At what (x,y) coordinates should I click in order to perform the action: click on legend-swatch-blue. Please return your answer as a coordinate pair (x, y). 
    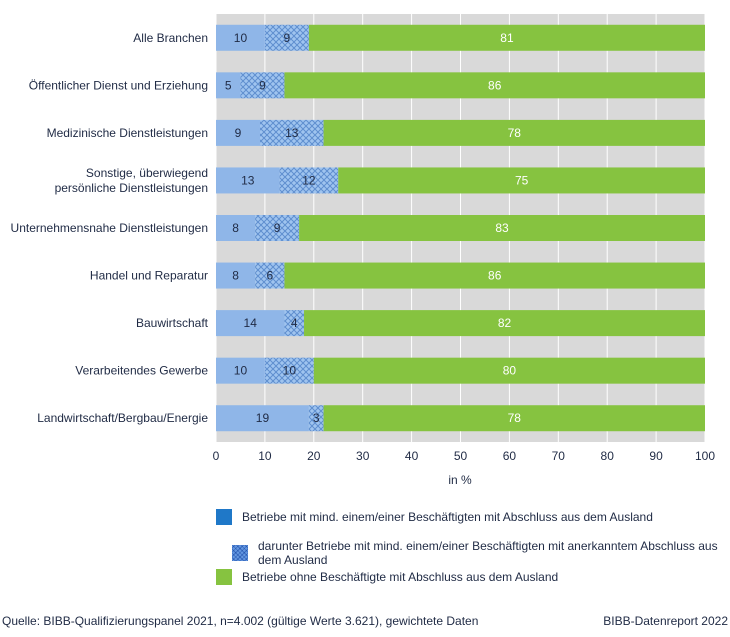
    Looking at the image, I should click on (224, 517).